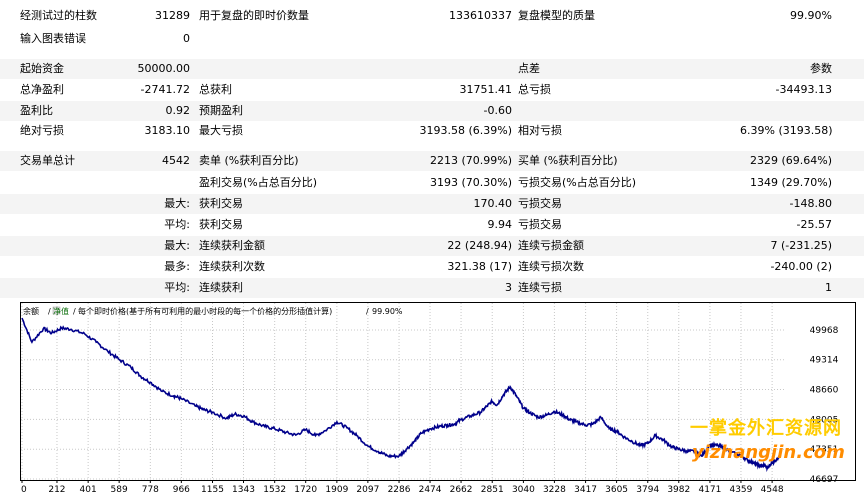 The height and width of the screenshot is (500, 864). Describe the element at coordinates (540, 287) in the screenshot. I see `avg-consecutive-losses-label: 连续亏损` at that location.